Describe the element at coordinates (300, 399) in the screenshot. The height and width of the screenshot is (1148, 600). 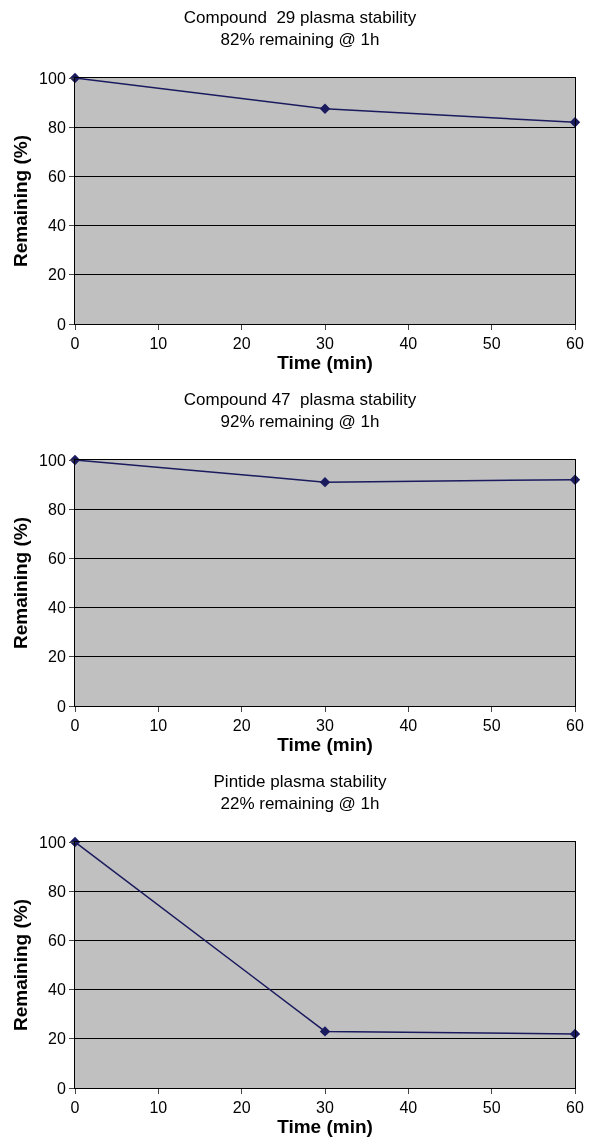
I see `chart-title: Compound 47 plasma stability` at that location.